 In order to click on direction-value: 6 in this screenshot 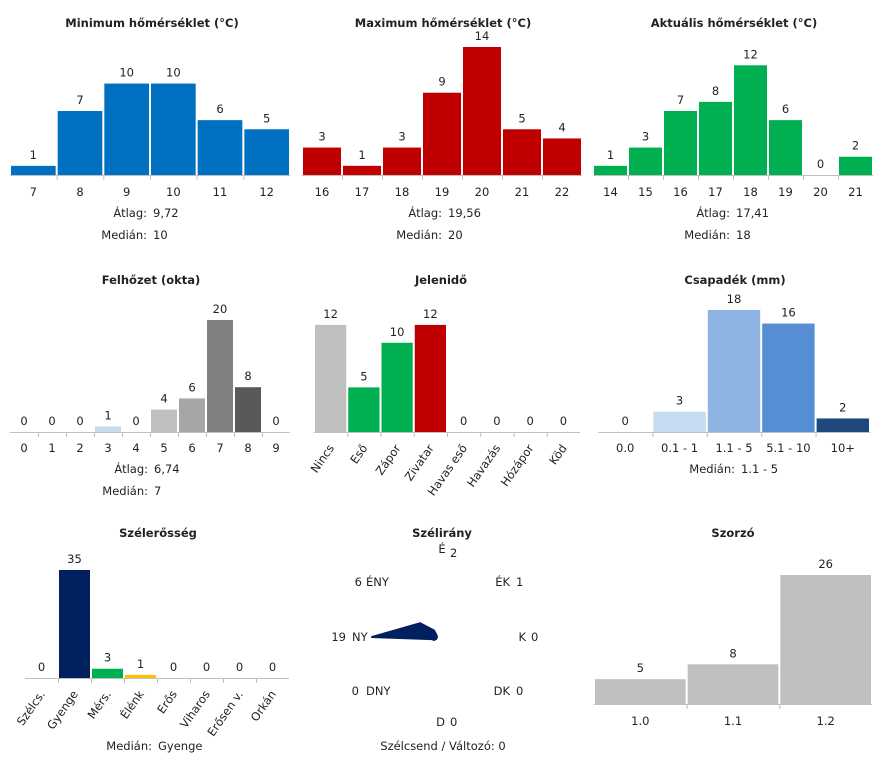, I will do `click(358, 582)`.